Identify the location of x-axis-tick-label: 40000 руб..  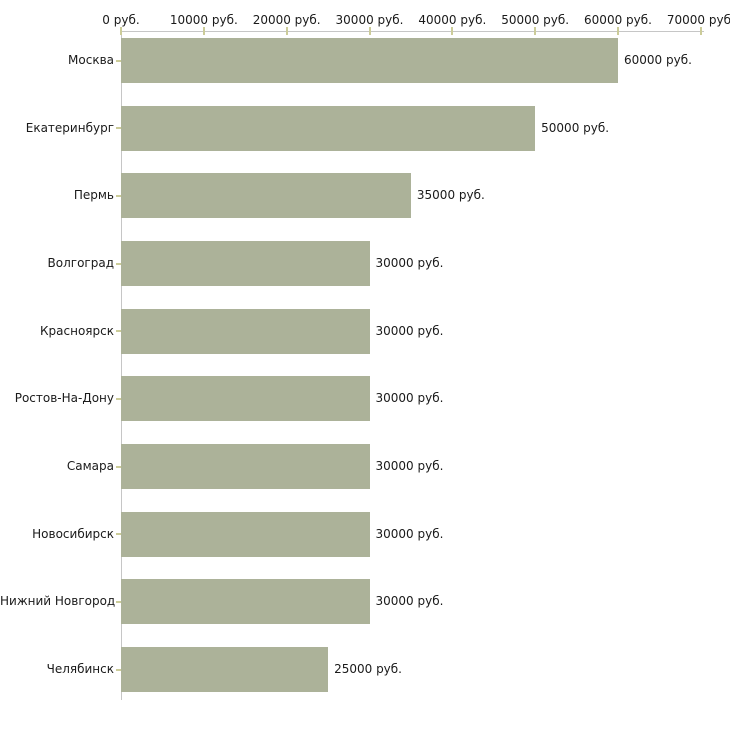
(452, 20).